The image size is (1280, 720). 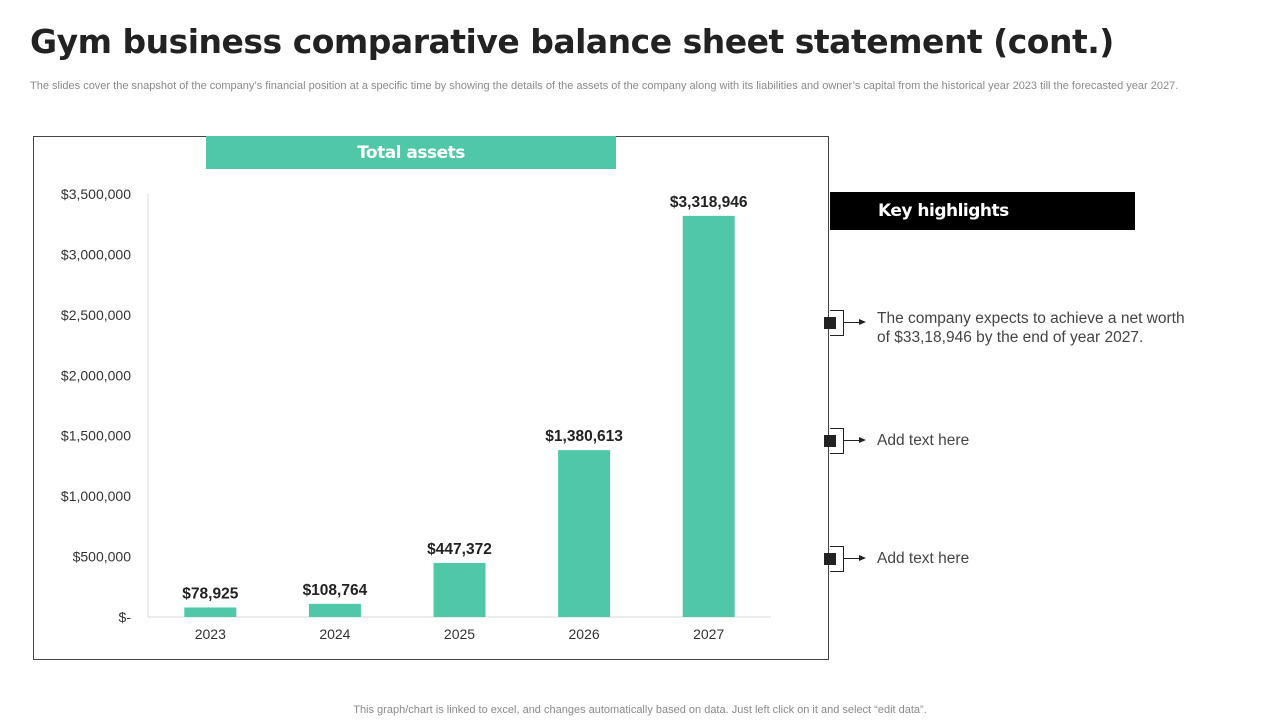 What do you see at coordinates (96, 375) in the screenshot?
I see `y-tick-label: $2,000,000` at bounding box center [96, 375].